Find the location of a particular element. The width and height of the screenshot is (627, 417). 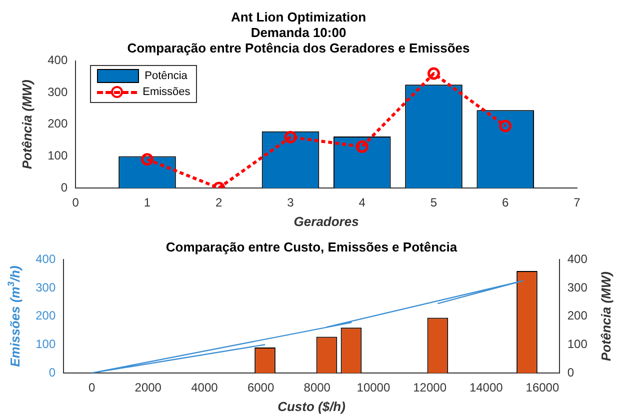

x-tick-label: 4000 is located at coordinates (204, 387).